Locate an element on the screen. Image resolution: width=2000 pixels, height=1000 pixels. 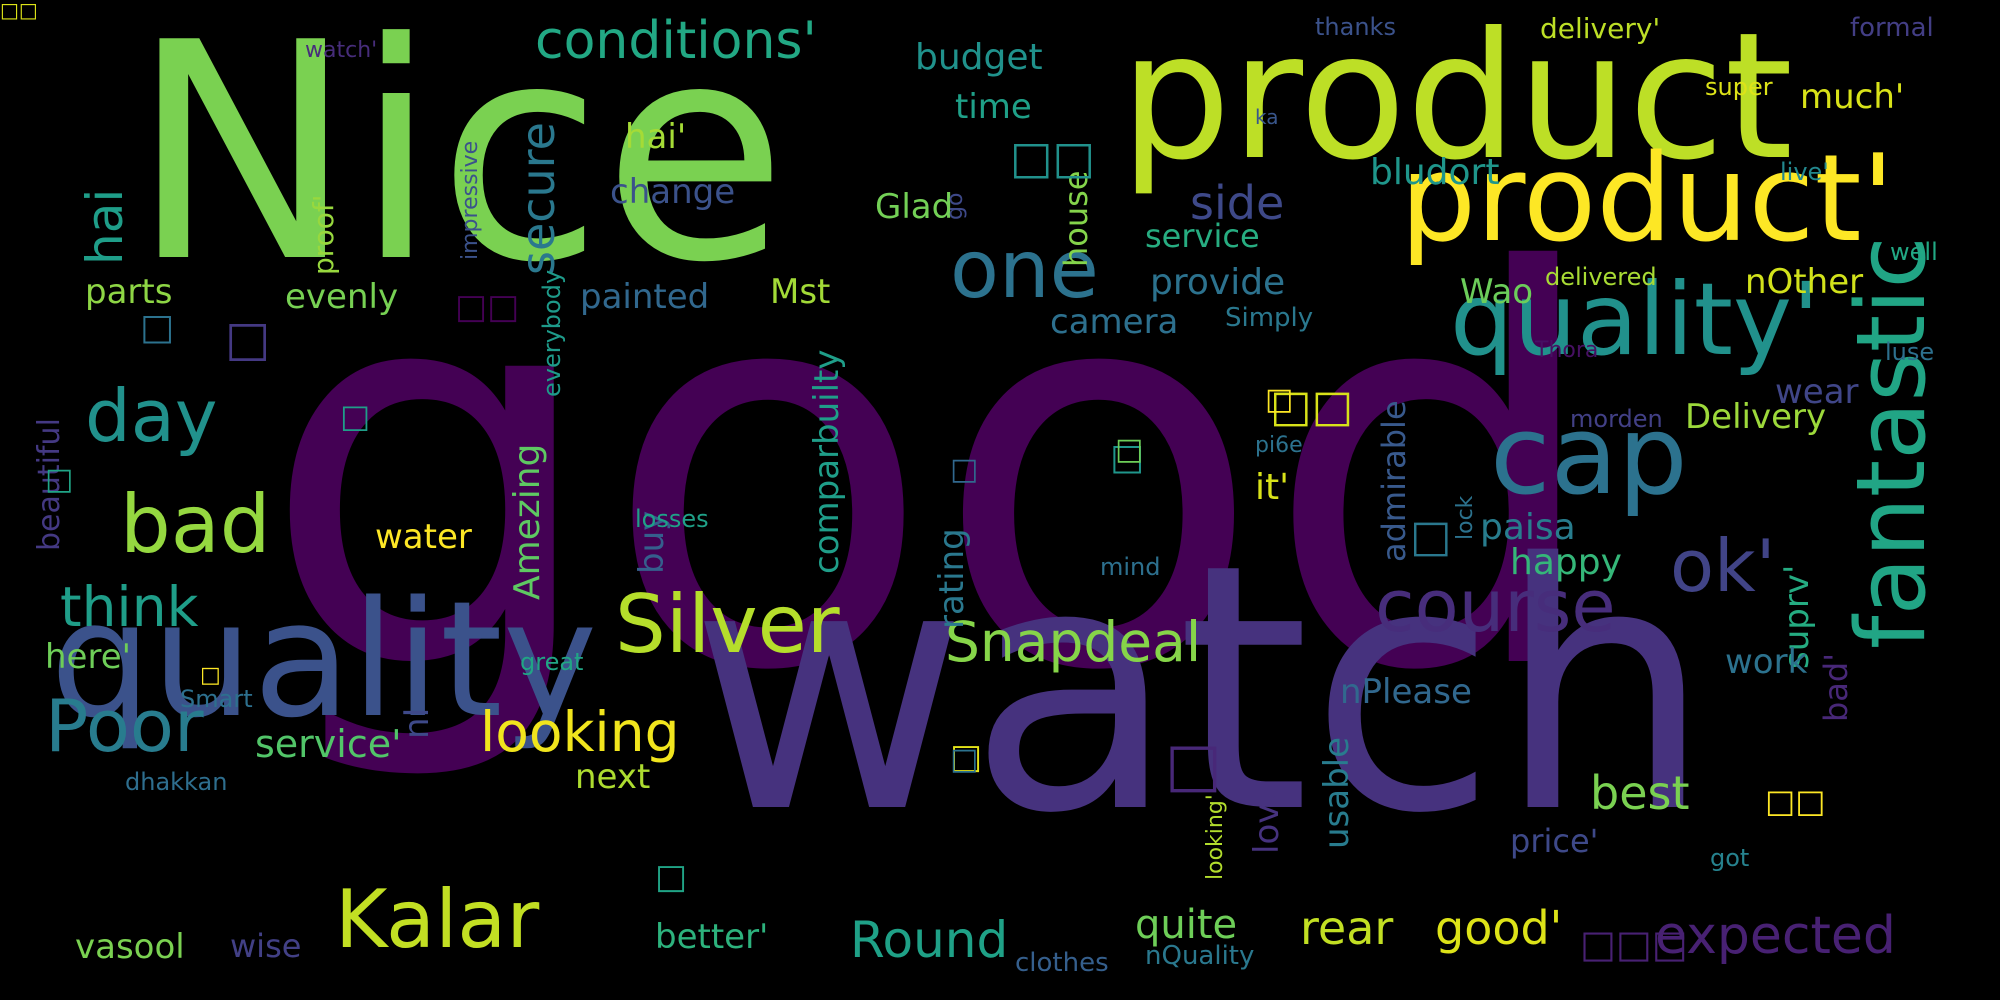
word-102: □ is located at coordinates (248, 339).